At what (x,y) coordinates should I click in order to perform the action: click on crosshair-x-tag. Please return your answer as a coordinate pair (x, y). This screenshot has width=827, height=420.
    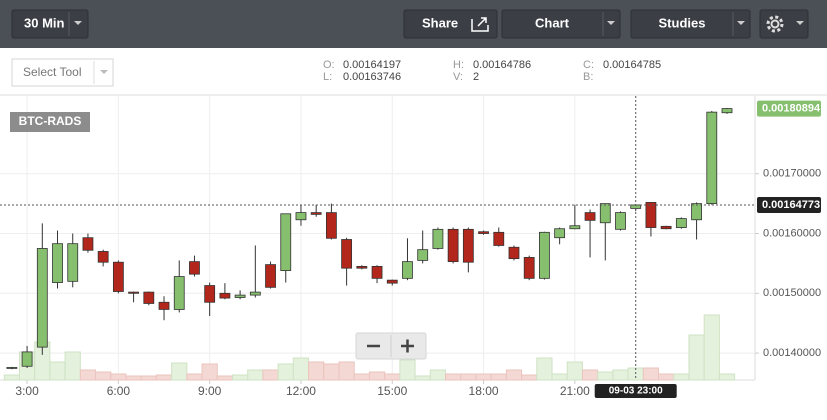
    Looking at the image, I should click on (635, 391).